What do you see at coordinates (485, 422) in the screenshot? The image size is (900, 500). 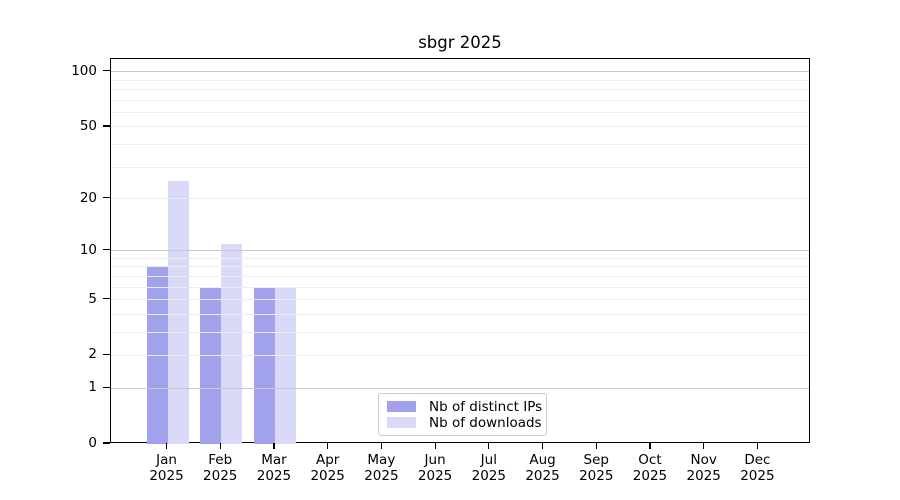 I see `legend-label: Nb of downloads` at bounding box center [485, 422].